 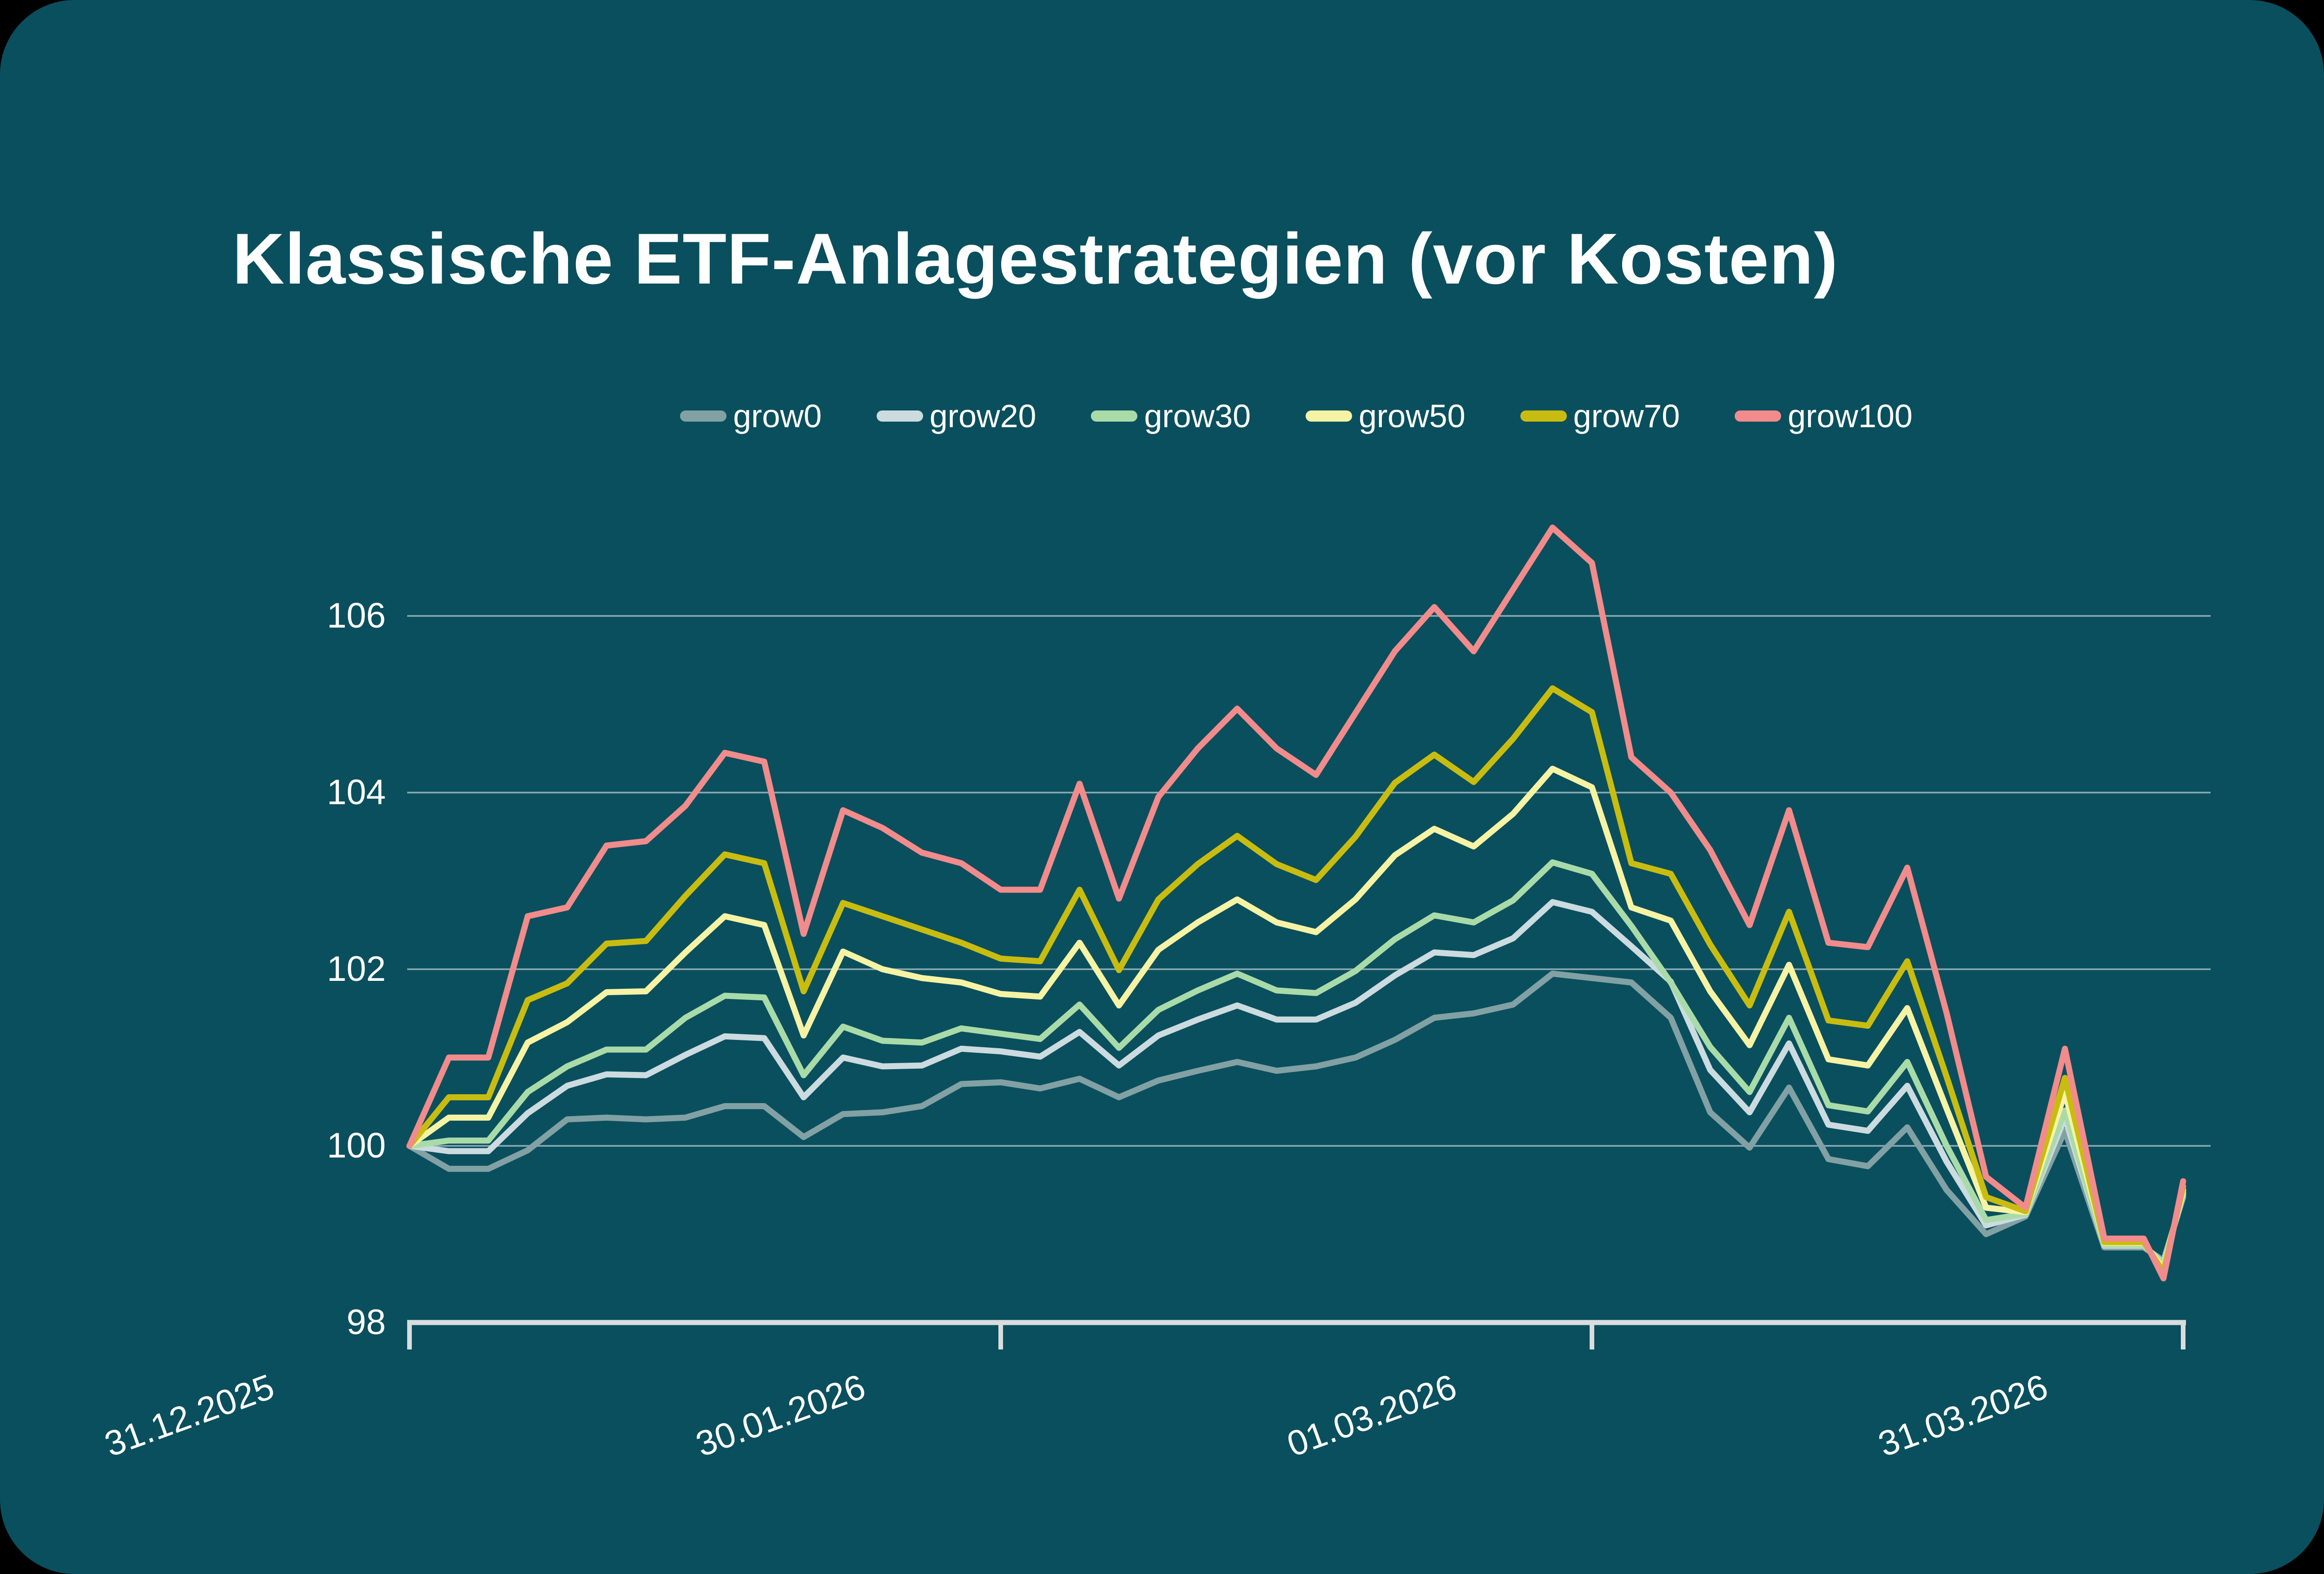 What do you see at coordinates (1329, 416) in the screenshot?
I see `legend-swatch-grow50` at bounding box center [1329, 416].